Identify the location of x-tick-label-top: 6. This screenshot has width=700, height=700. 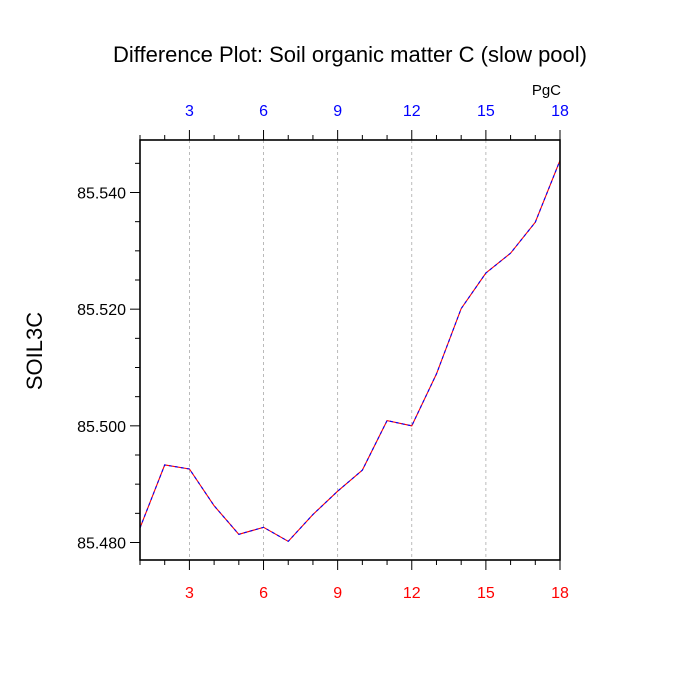
(263, 111).